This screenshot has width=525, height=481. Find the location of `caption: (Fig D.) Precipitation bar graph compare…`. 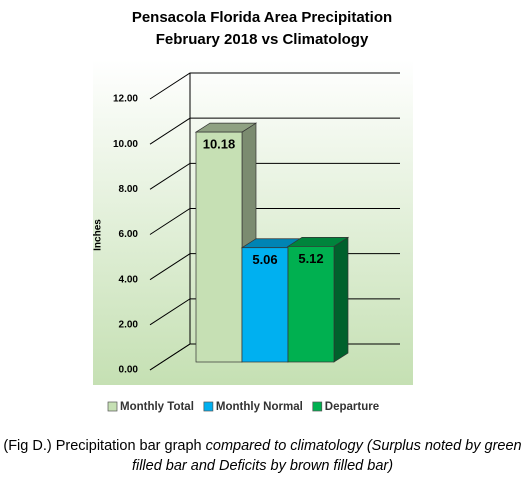

caption: (Fig D.) Precipitation bar graph compare… is located at coordinates (262, 456).